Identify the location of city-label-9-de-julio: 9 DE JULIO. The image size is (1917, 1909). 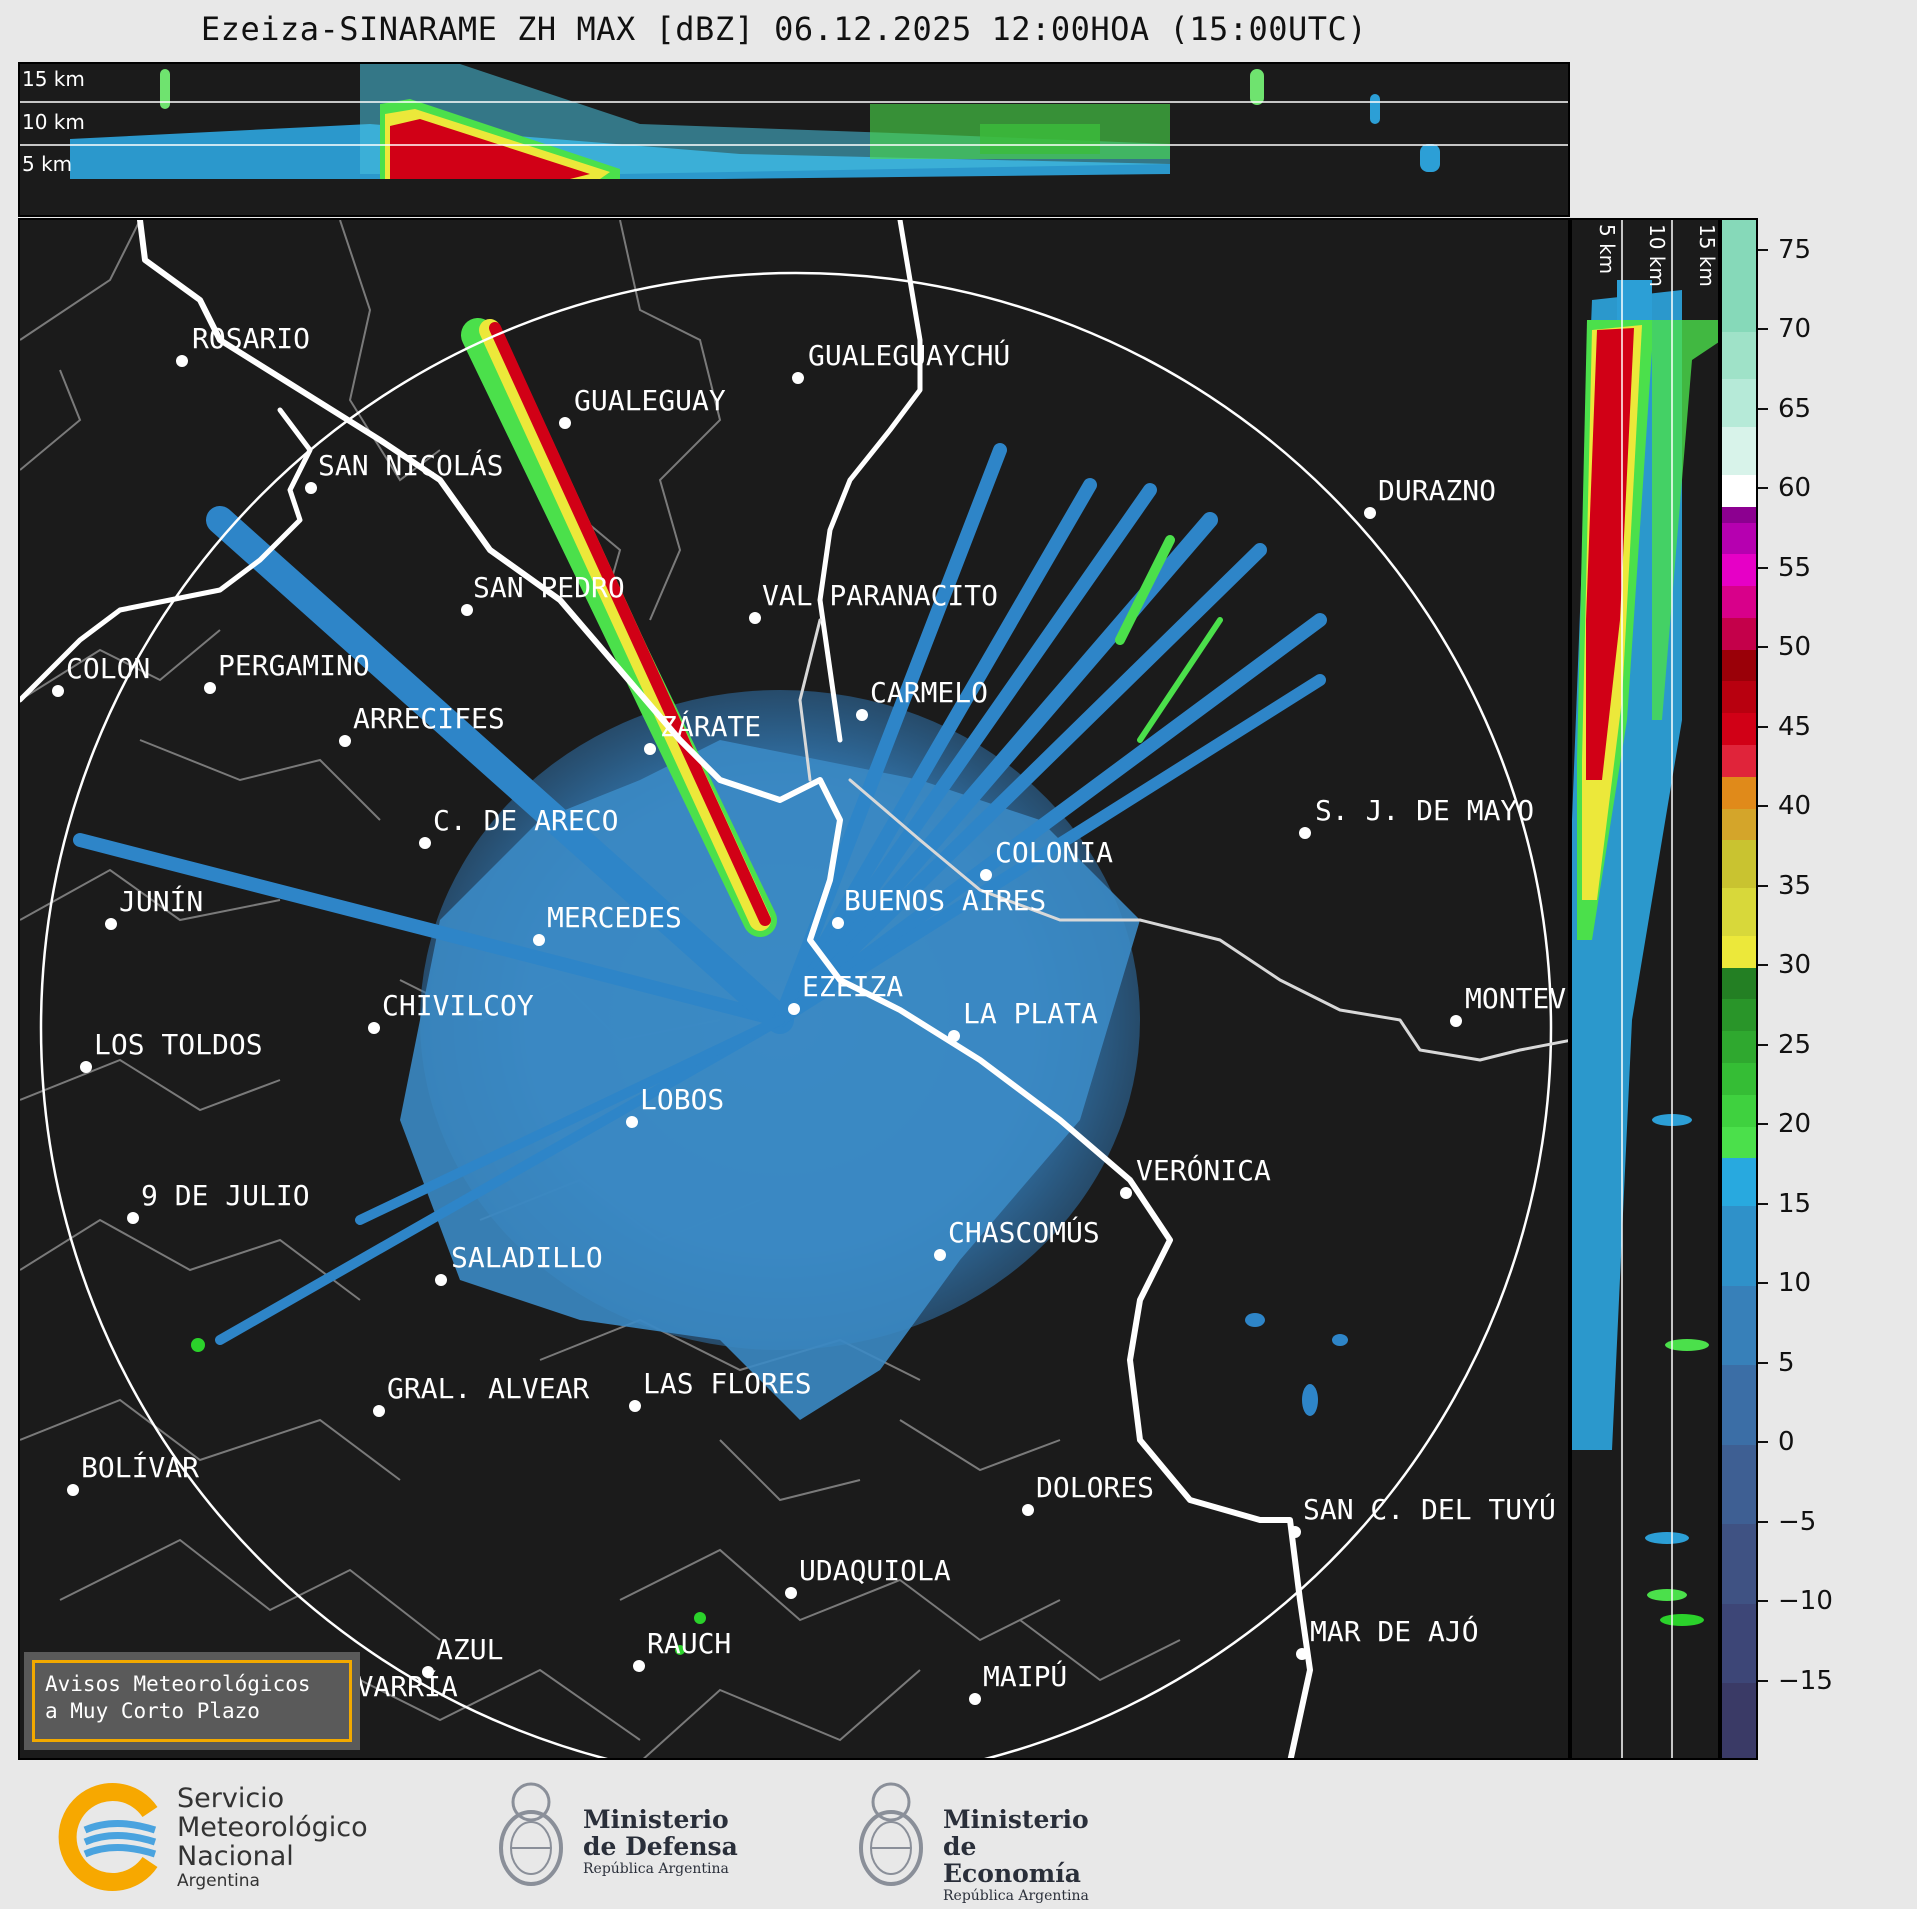
(225, 1195).